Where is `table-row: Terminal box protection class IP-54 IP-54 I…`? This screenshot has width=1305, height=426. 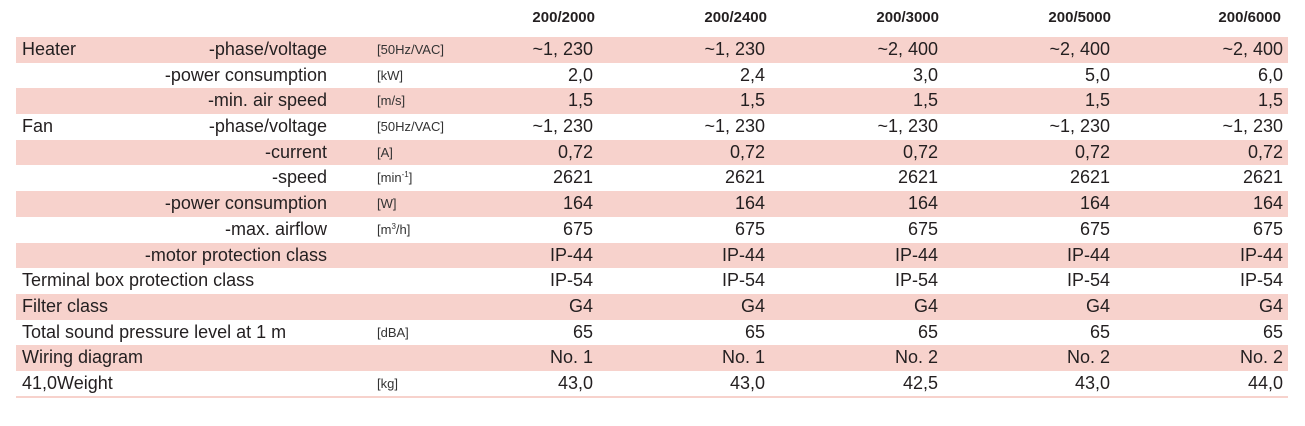
table-row: Terminal box protection class IP-54 IP-54 I… is located at coordinates (652, 281).